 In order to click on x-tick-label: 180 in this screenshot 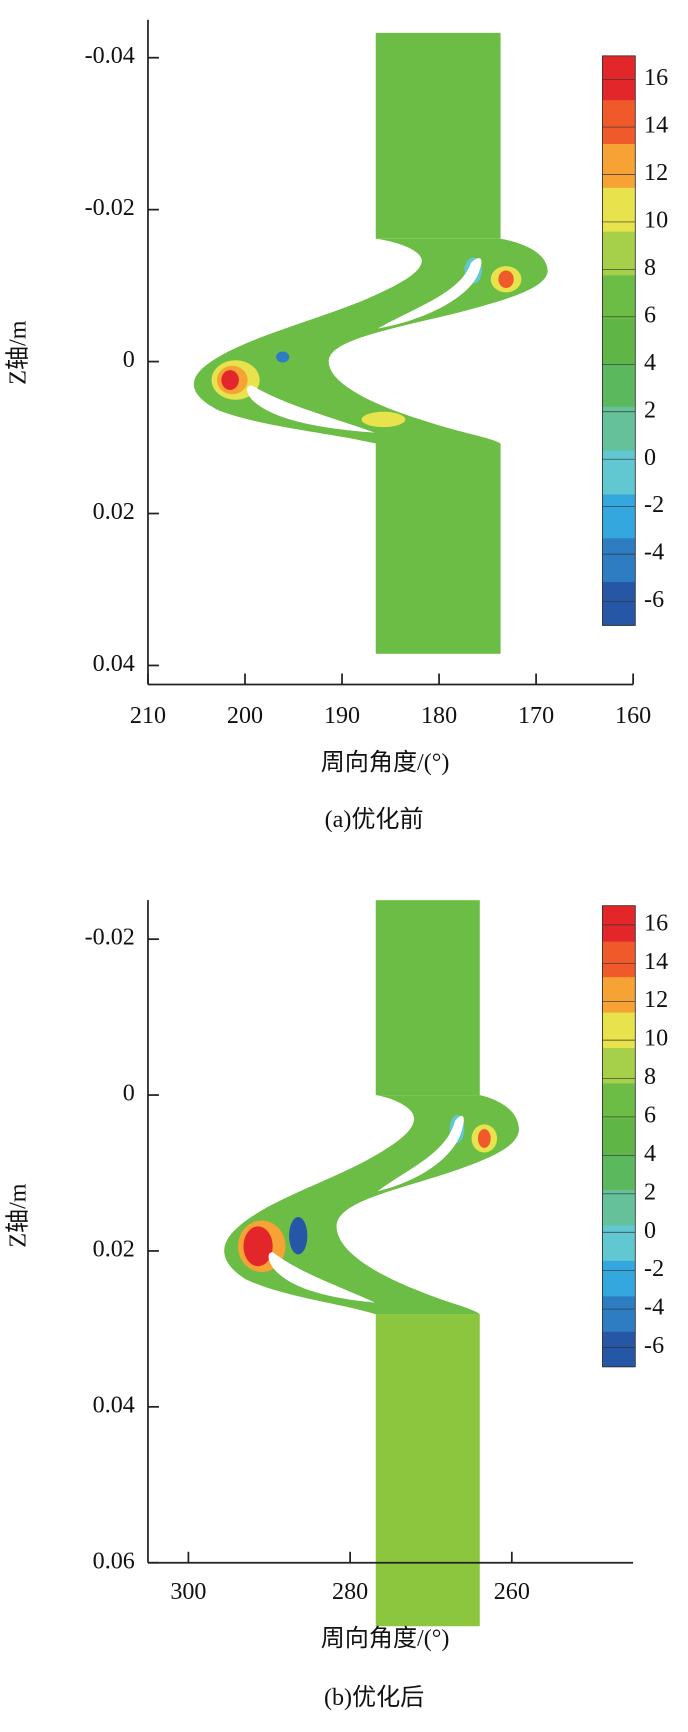, I will do `click(439, 716)`.